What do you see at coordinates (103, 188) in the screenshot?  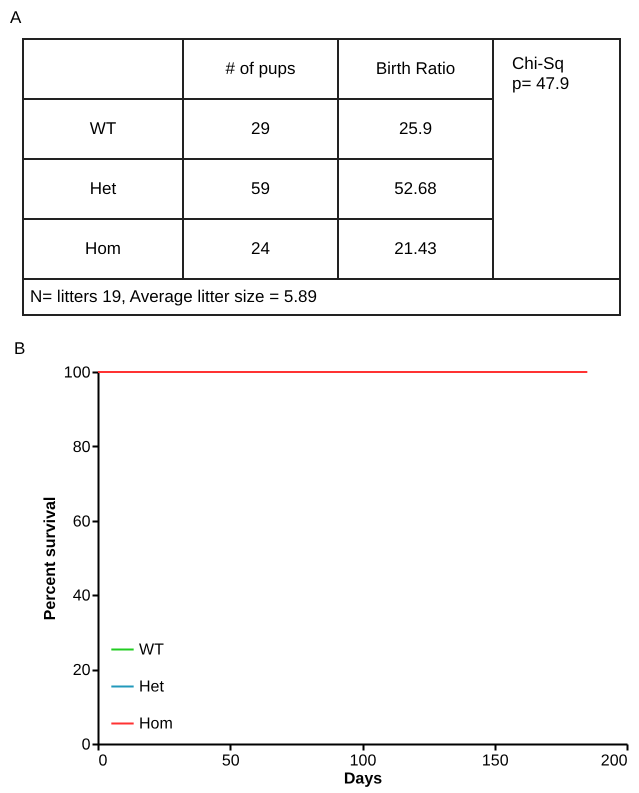 I see `category-label: Het` at bounding box center [103, 188].